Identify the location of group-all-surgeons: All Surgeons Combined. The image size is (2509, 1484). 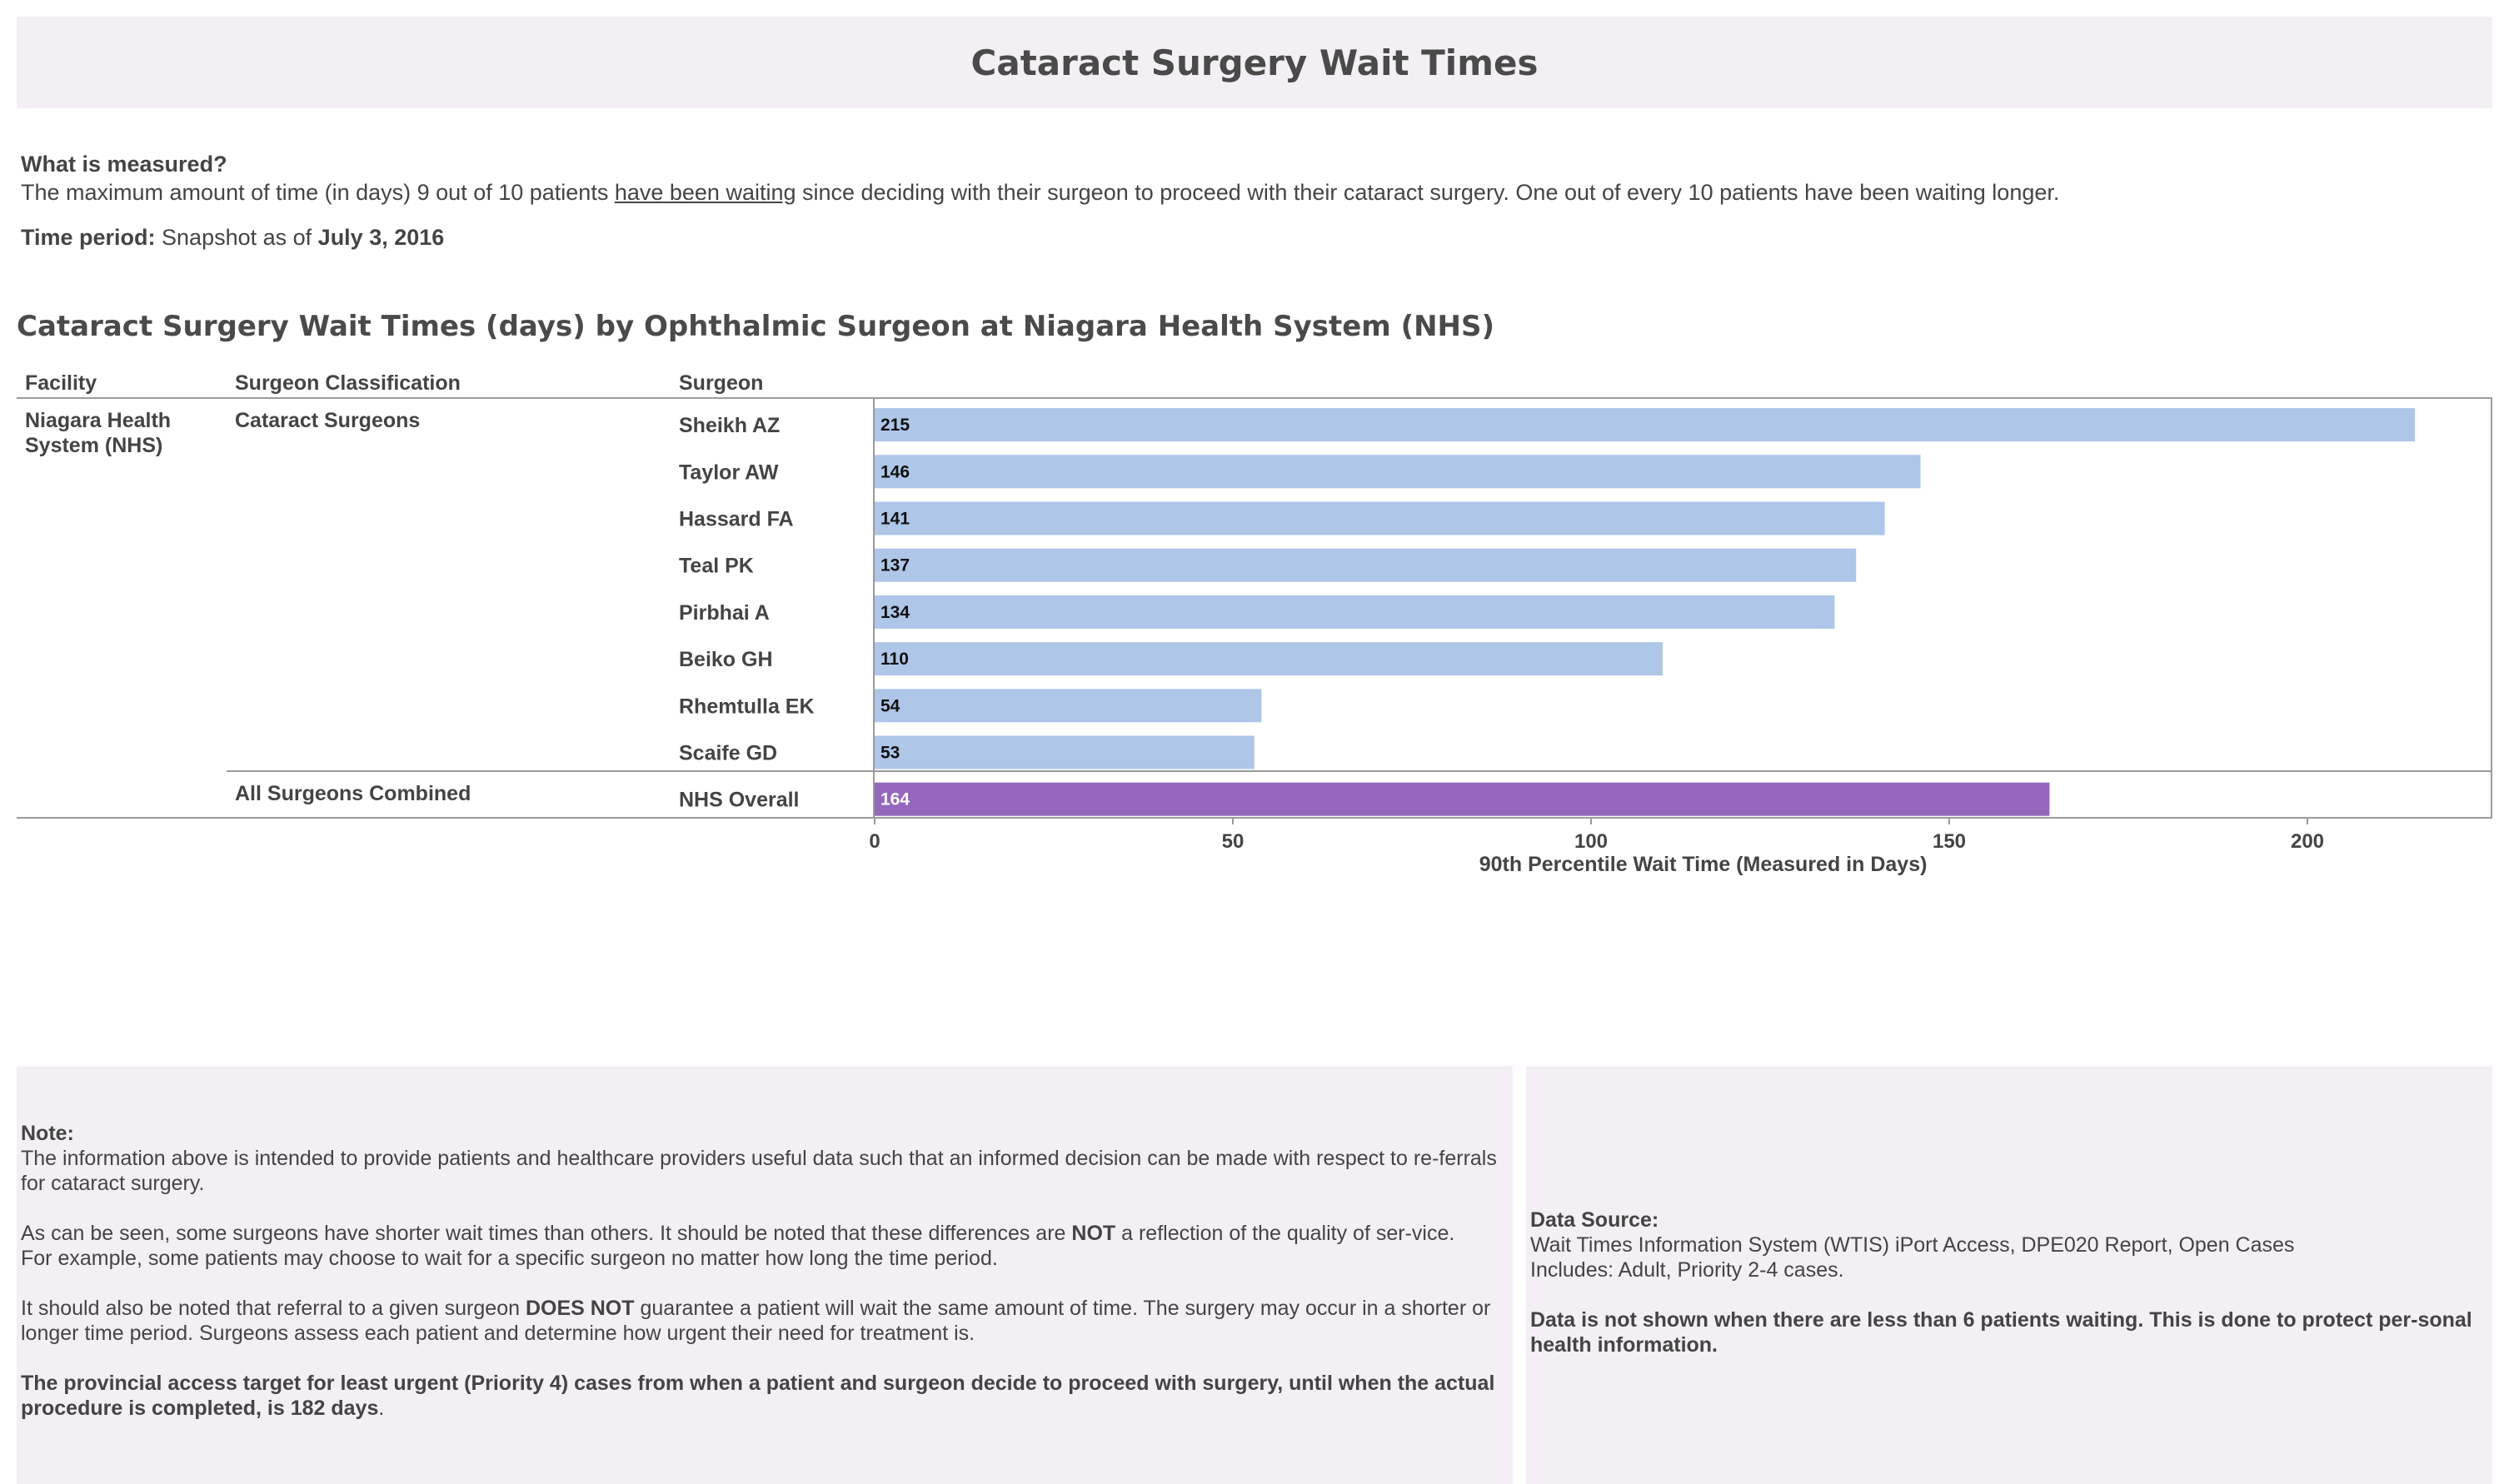
(353, 793).